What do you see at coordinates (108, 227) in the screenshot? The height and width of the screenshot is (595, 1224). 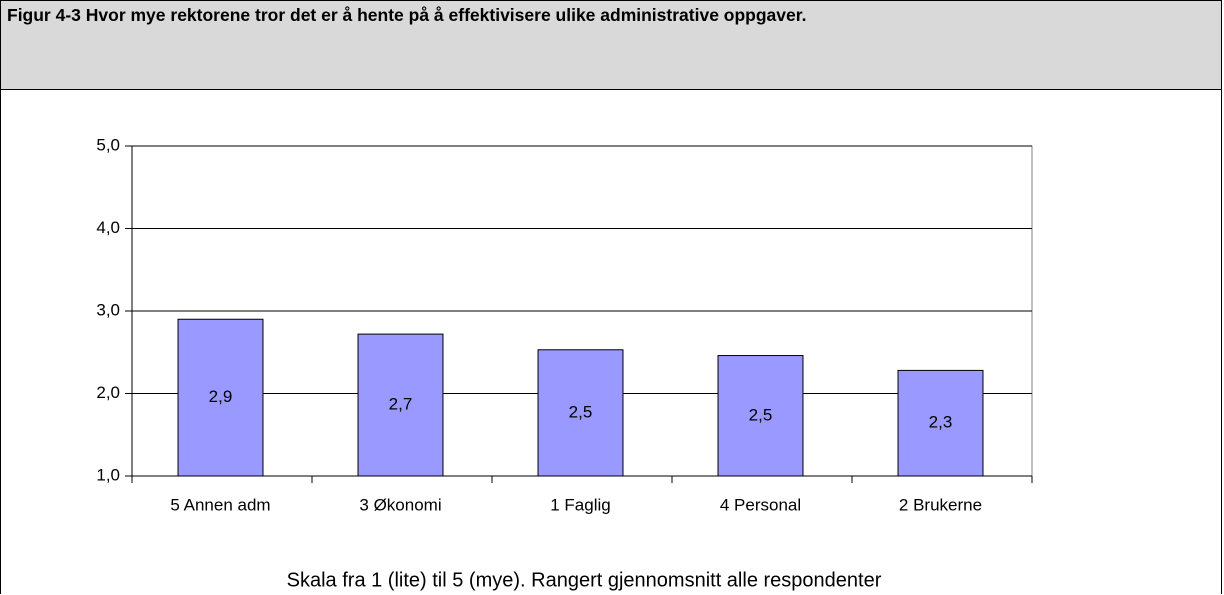 I see `y-tick-label: 4,0` at bounding box center [108, 227].